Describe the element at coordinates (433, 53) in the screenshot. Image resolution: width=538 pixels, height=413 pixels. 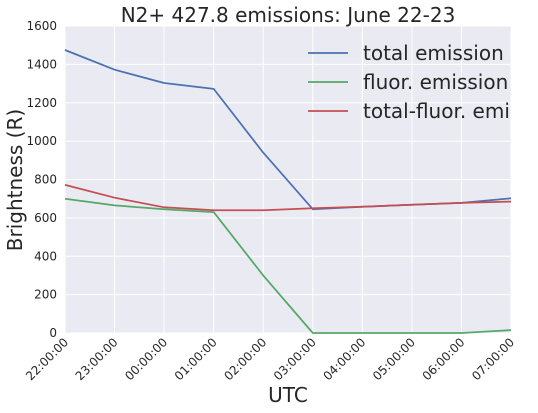
I see `legend-label: total emission` at that location.